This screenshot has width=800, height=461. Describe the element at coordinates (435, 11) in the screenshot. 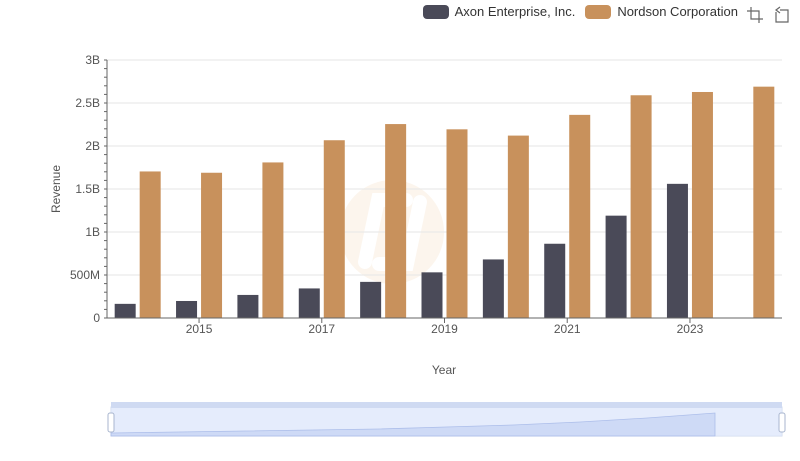

I see `legend-swatch-axon` at that location.